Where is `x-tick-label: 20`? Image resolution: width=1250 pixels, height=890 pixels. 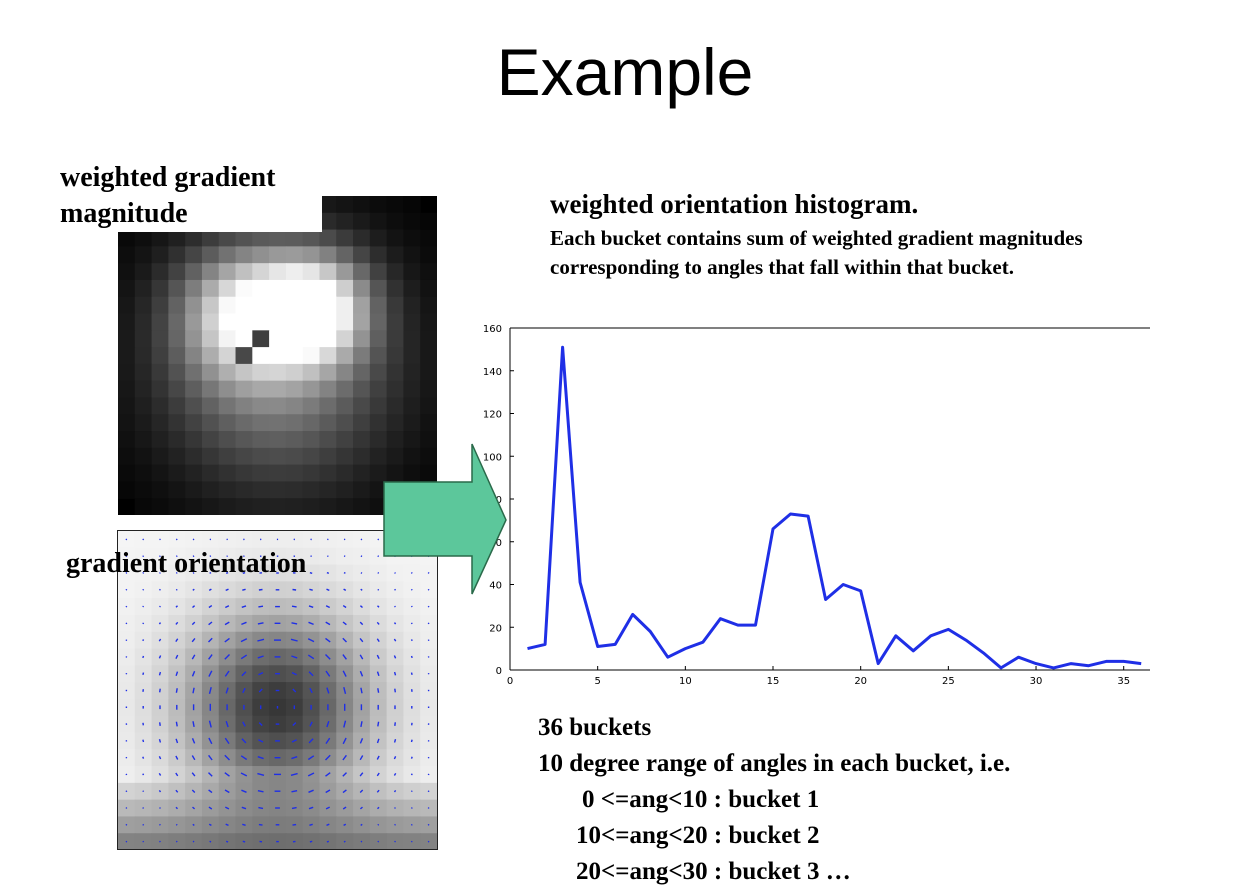
x-tick-label: 20 is located at coordinates (860, 681).